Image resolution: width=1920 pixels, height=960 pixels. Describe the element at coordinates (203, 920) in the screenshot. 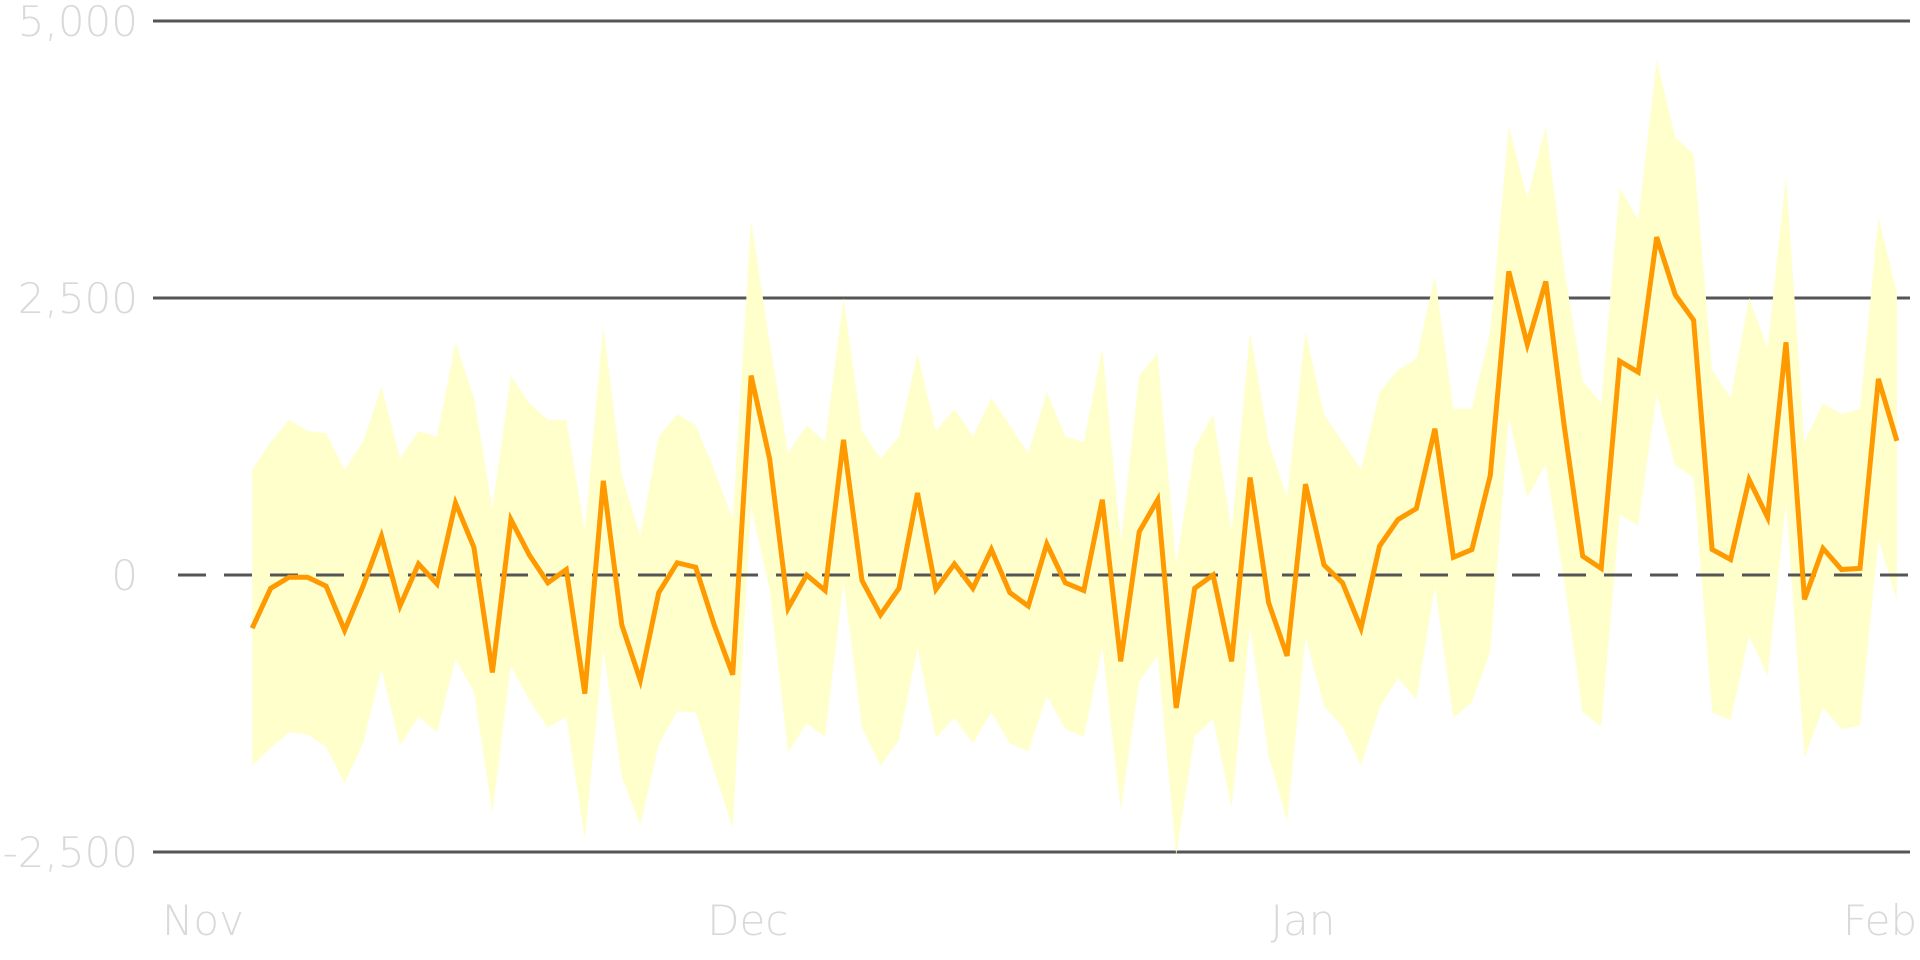

I see `x-tick-label: Nov` at that location.